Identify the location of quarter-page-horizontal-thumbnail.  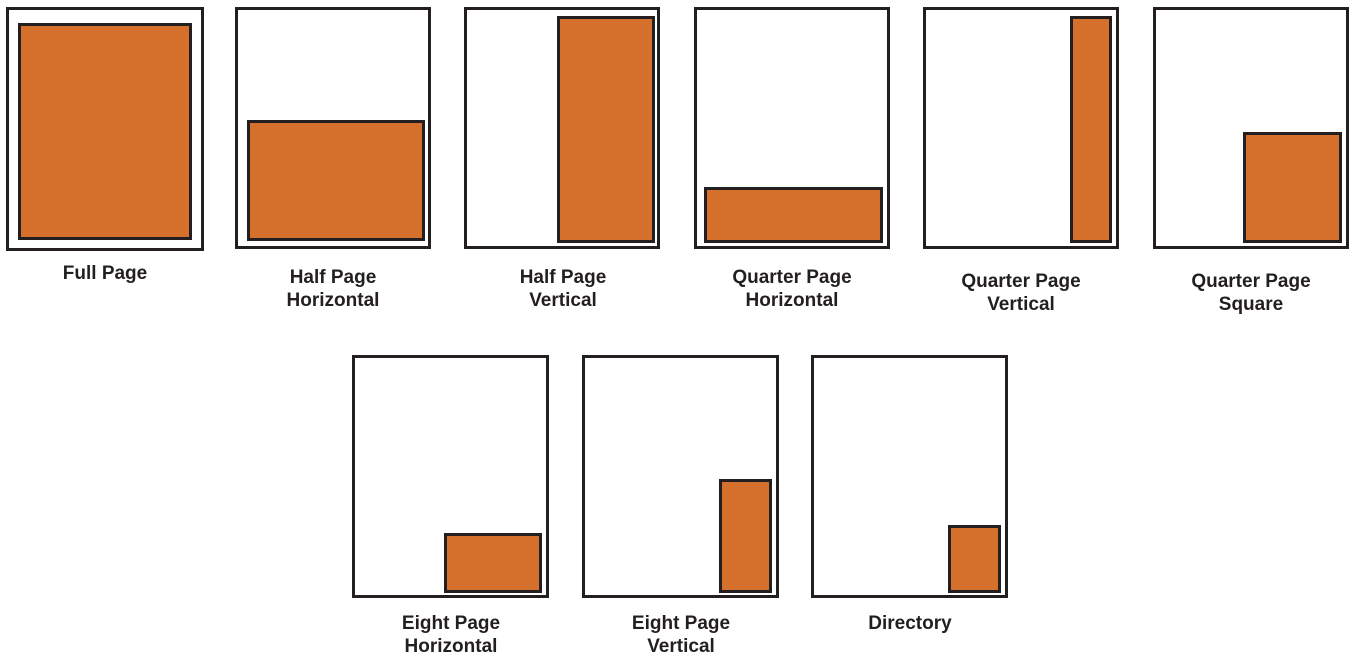
(792, 128).